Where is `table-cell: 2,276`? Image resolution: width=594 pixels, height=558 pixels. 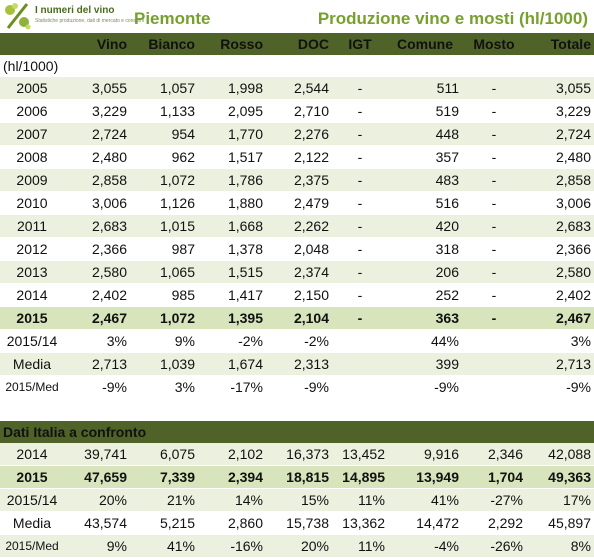 table-cell: 2,276 is located at coordinates (299, 134).